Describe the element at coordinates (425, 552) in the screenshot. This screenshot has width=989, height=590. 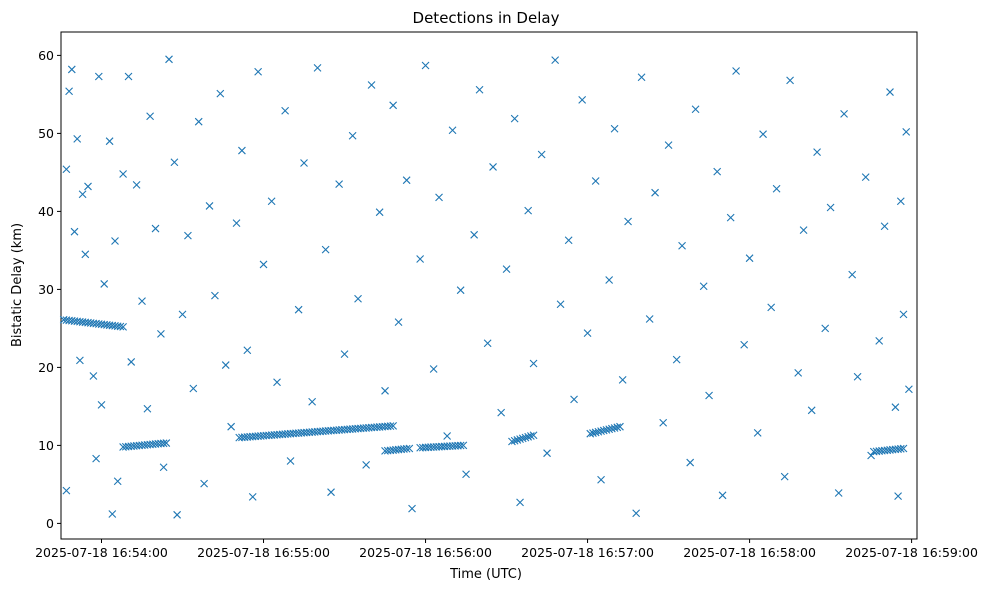
I see `x-tick-label: 2025-07-18 16:56:00` at that location.